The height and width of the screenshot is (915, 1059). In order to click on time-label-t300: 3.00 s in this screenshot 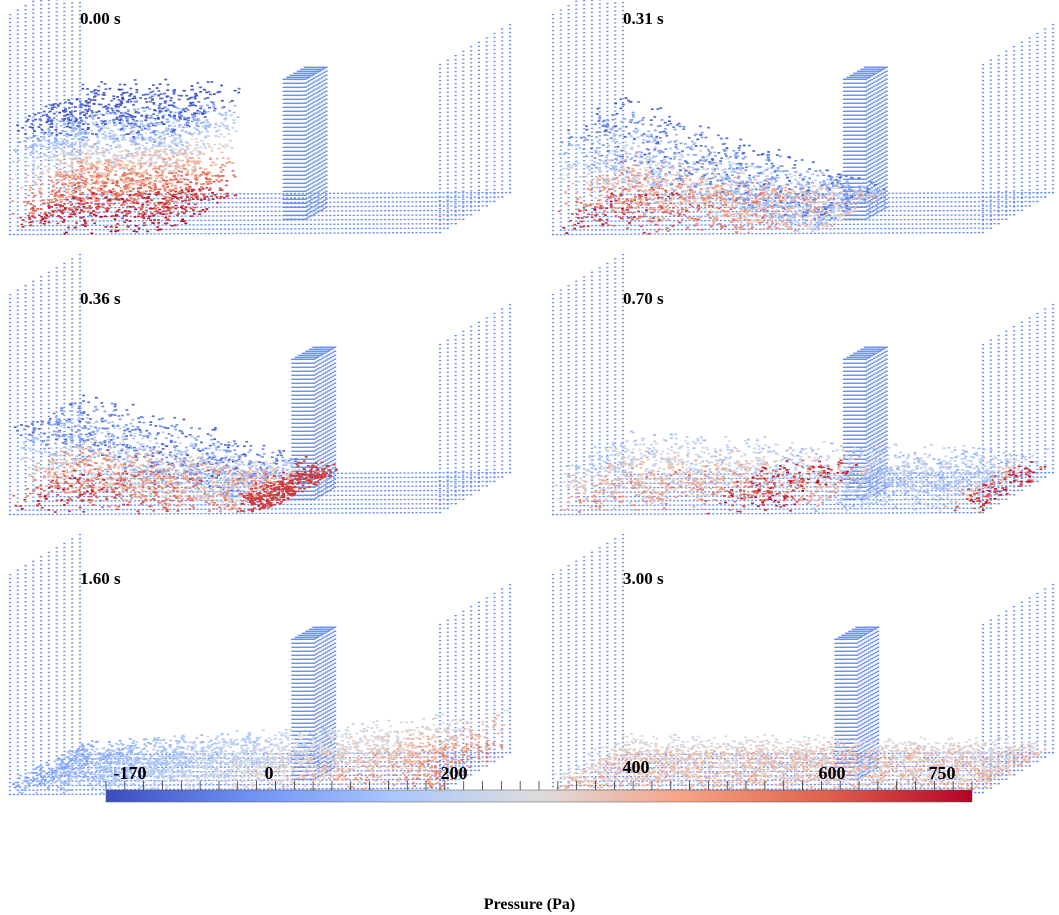, I will do `click(643, 579)`.